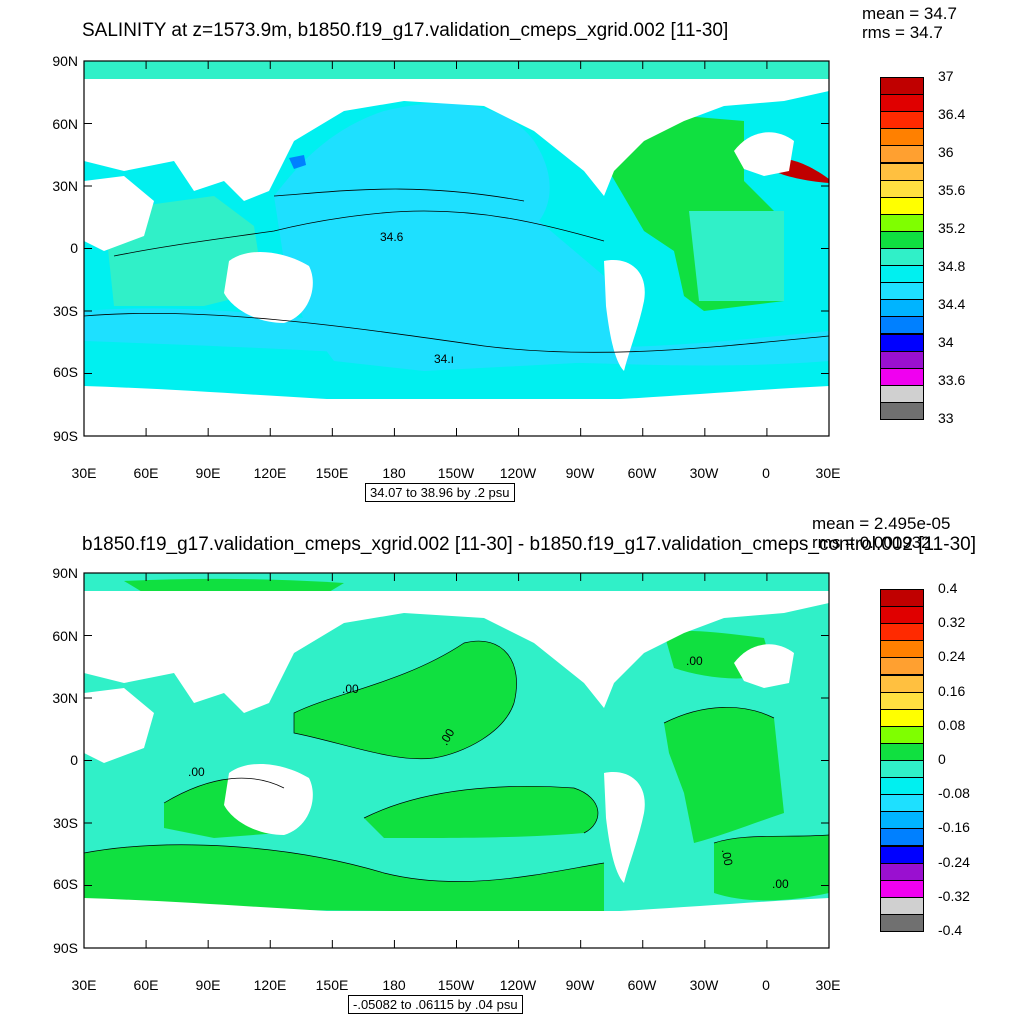  I want to click on colorbar-label: 0.16, so click(952, 690).